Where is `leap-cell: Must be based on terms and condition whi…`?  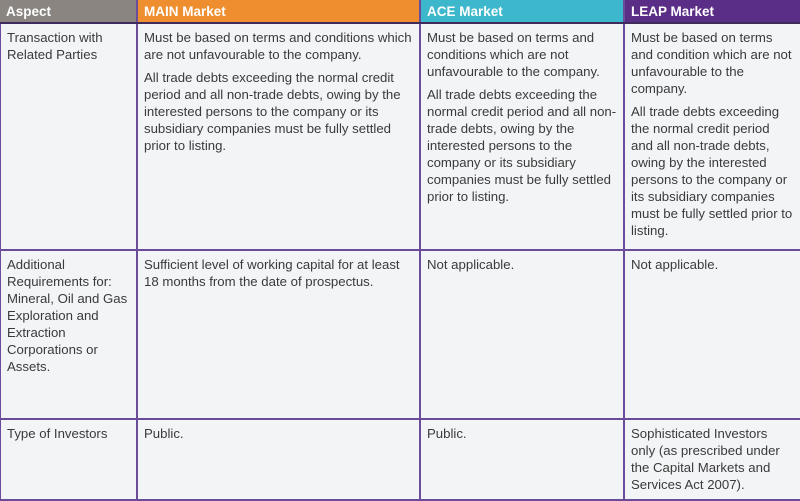
leap-cell: Must be based on terms and condition whi… is located at coordinates (711, 137).